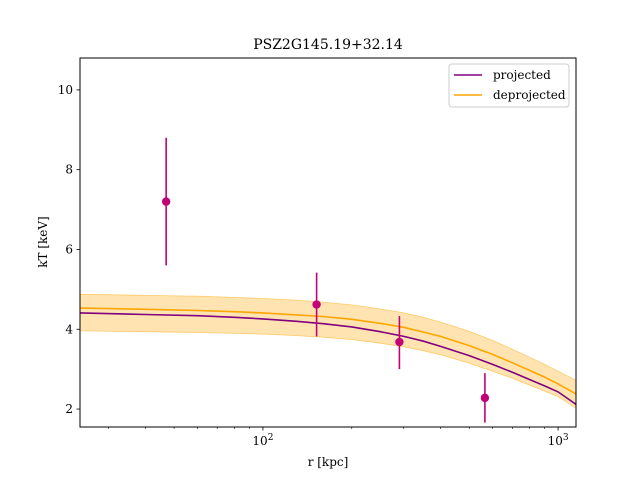 The height and width of the screenshot is (480, 640). What do you see at coordinates (65, 90) in the screenshot?
I see `y-tick-label: 10` at bounding box center [65, 90].